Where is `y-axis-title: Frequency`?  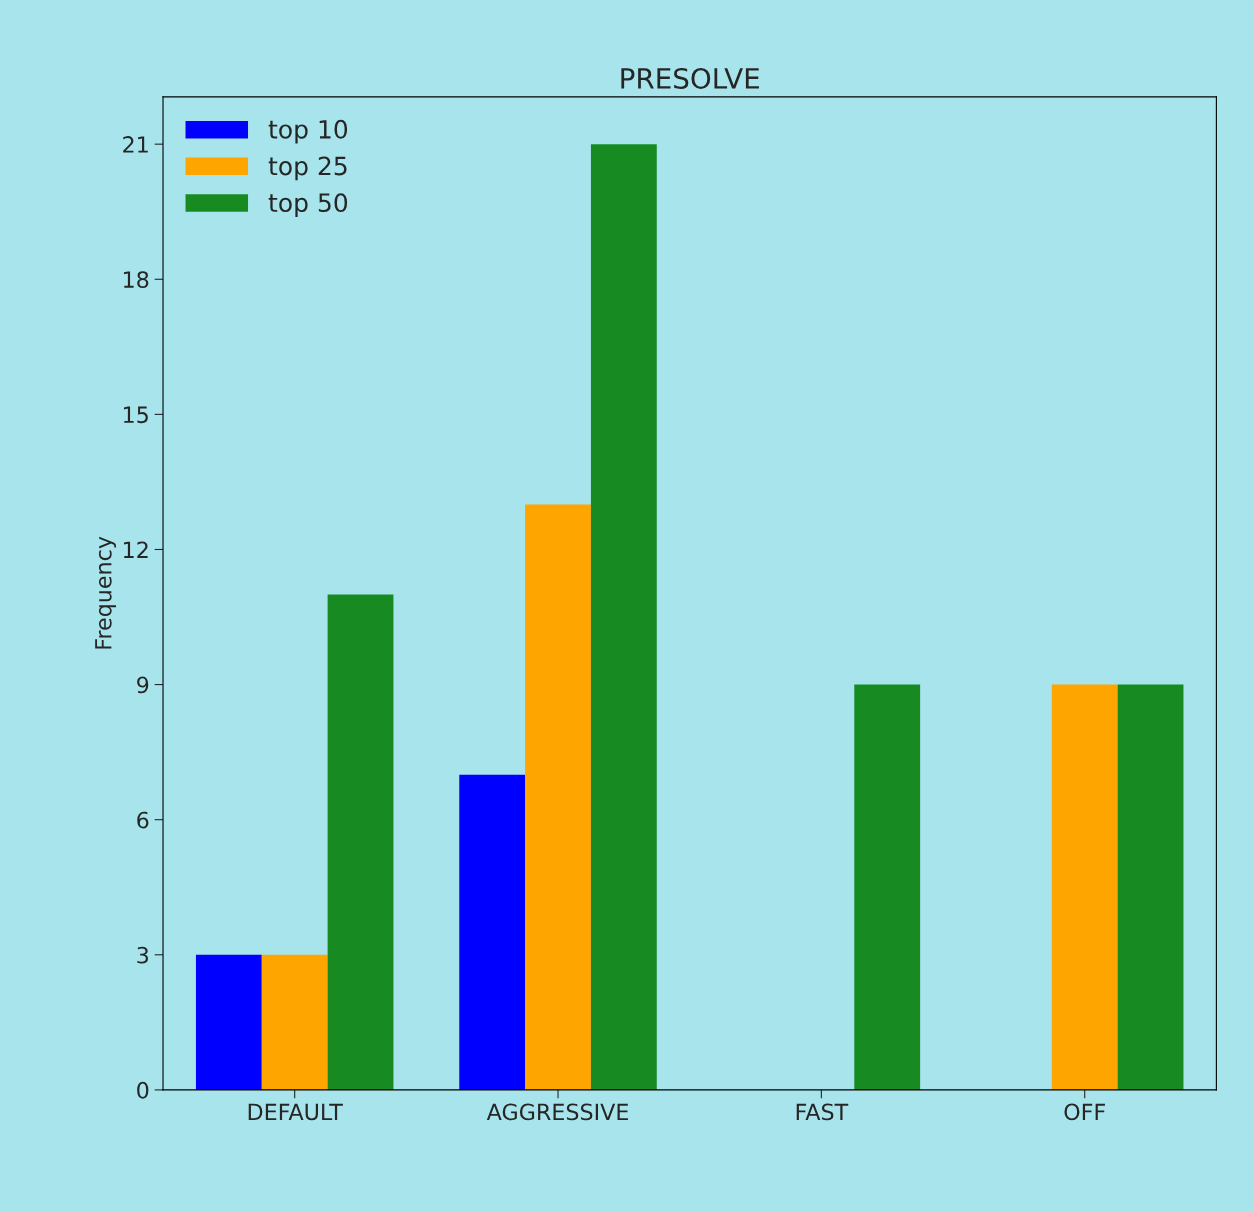 y-axis-title: Frequency is located at coordinates (105, 592).